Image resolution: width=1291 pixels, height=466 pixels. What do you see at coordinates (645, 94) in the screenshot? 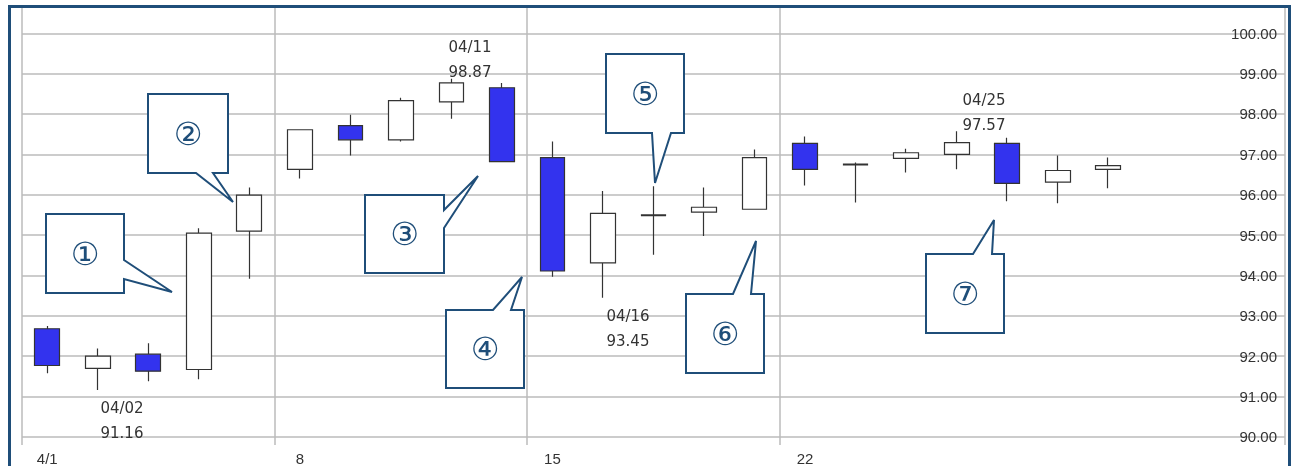
I see `annotation: ⑤` at bounding box center [645, 94].